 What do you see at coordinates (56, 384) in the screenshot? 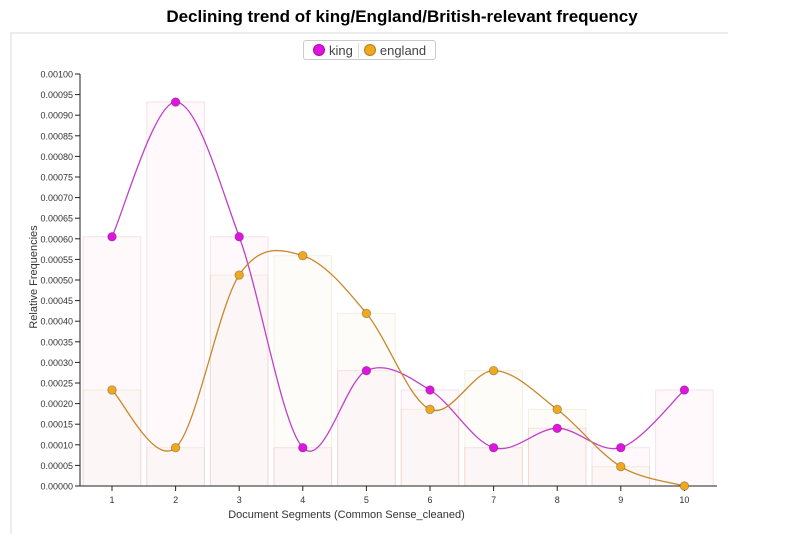
I see `y-tick-label-5: 0.00025` at bounding box center [56, 384].